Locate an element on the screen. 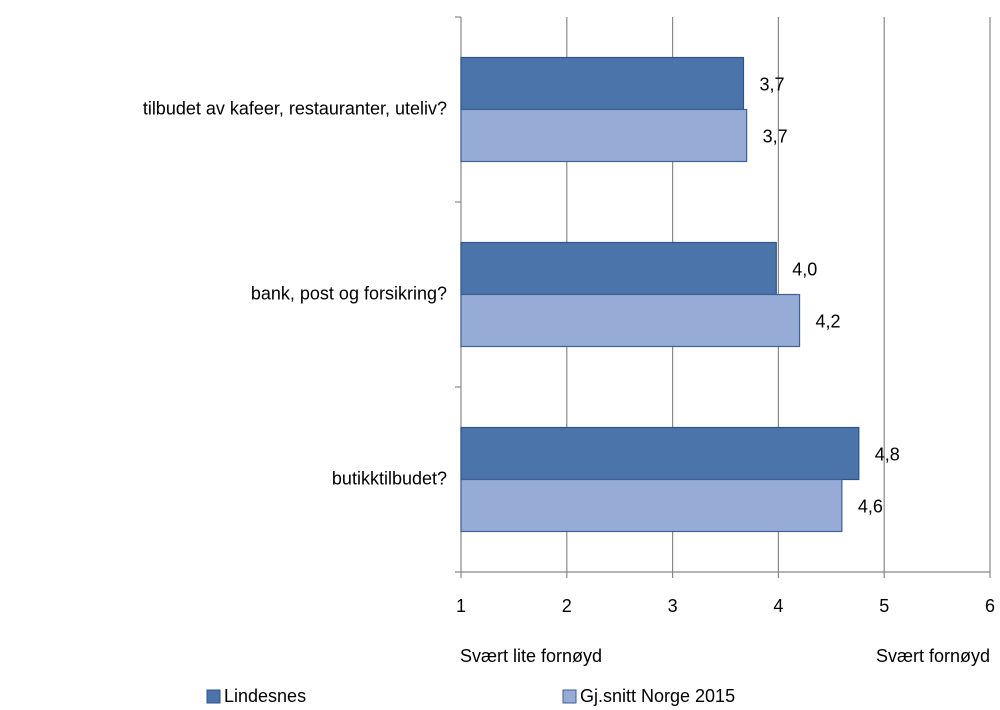 The image size is (1000, 710). x-tick-label: 4 is located at coordinates (778, 606).